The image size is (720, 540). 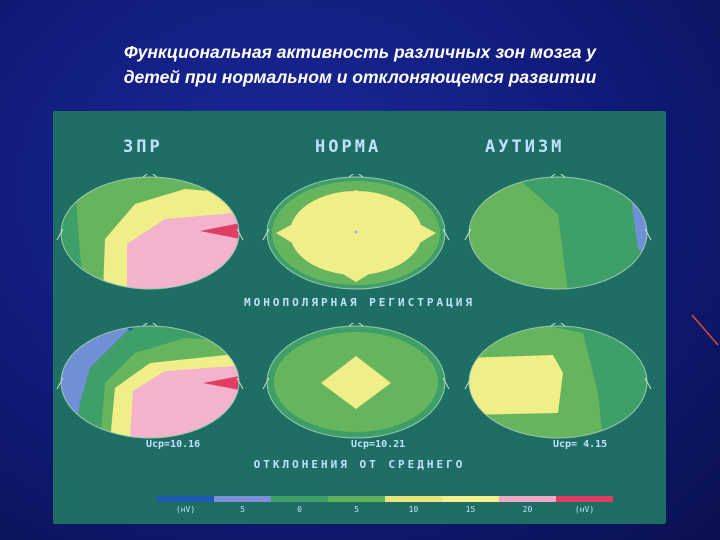 What do you see at coordinates (356, 381) in the screenshot?
I see `map-norma-deviation` at bounding box center [356, 381].